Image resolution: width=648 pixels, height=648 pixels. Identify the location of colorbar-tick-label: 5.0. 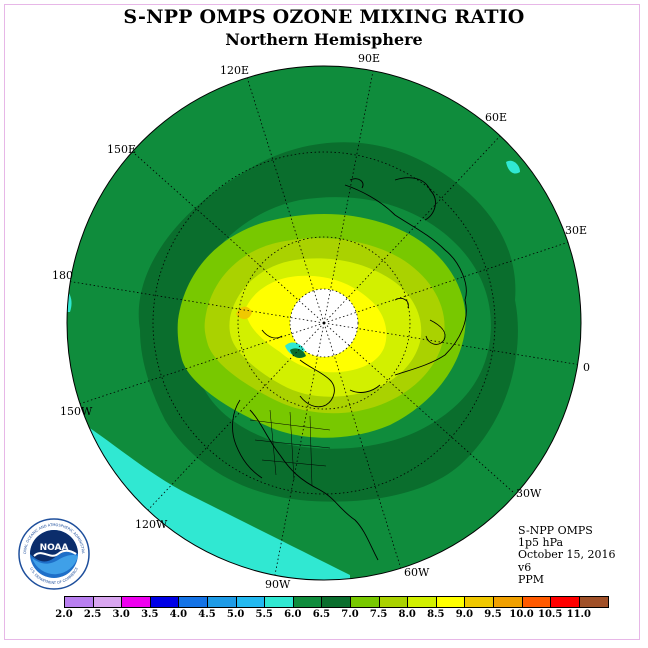
(235, 614).